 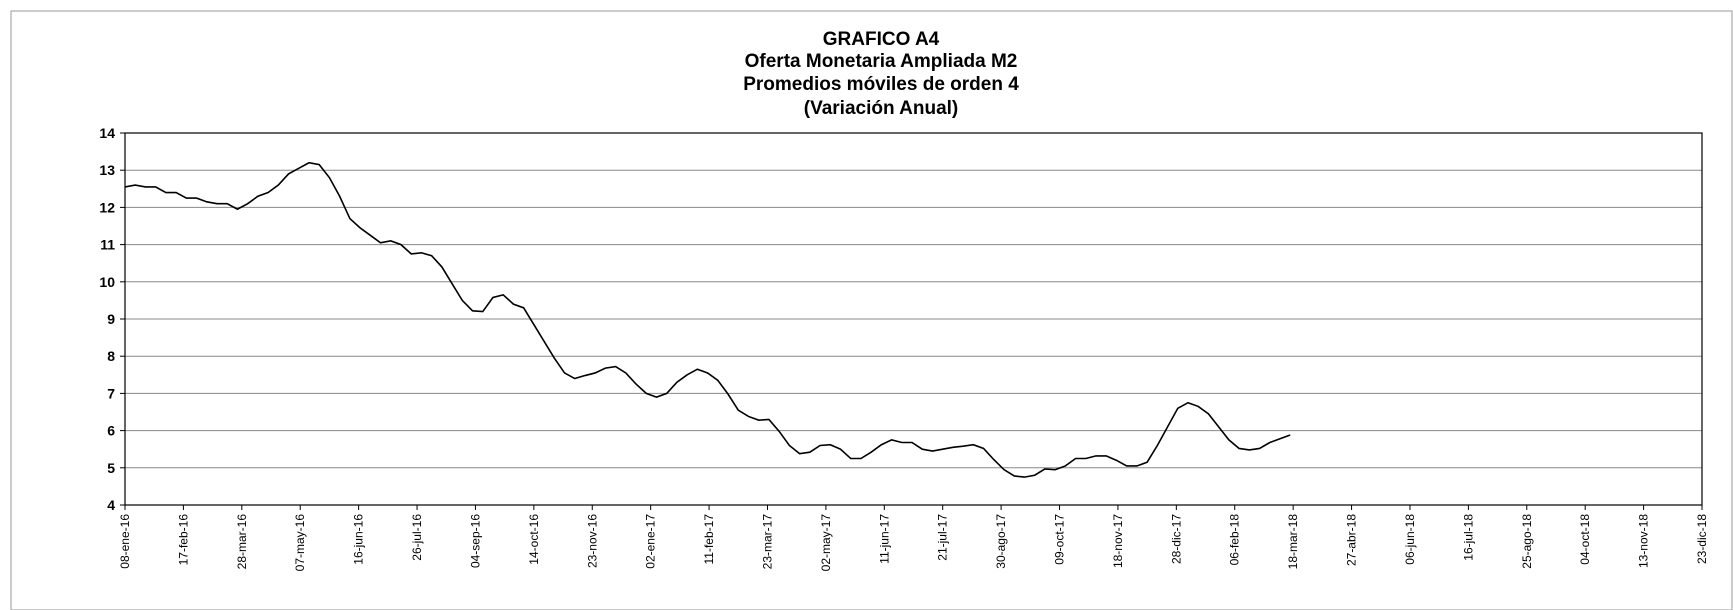 What do you see at coordinates (107, 282) in the screenshot?
I see `y-tick-label: 10` at bounding box center [107, 282].